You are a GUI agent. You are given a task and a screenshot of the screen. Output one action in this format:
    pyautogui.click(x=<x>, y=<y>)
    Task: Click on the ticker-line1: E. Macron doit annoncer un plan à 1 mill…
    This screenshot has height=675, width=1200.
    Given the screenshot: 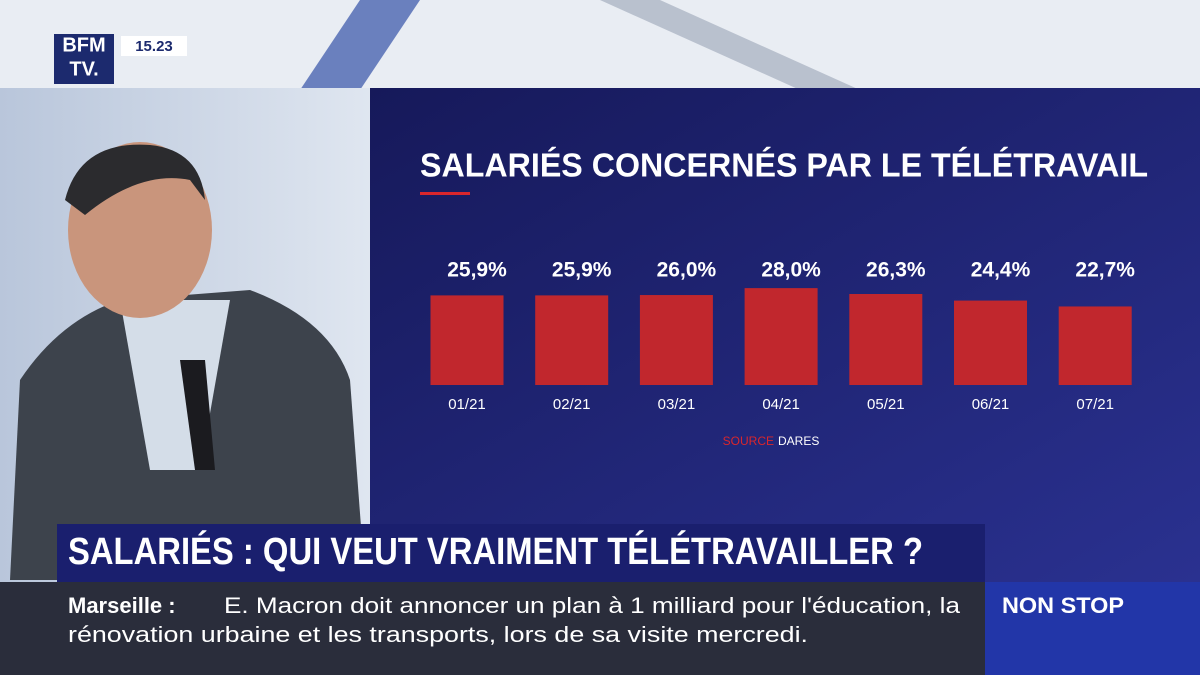 What is the action you would take?
    pyautogui.click(x=592, y=605)
    